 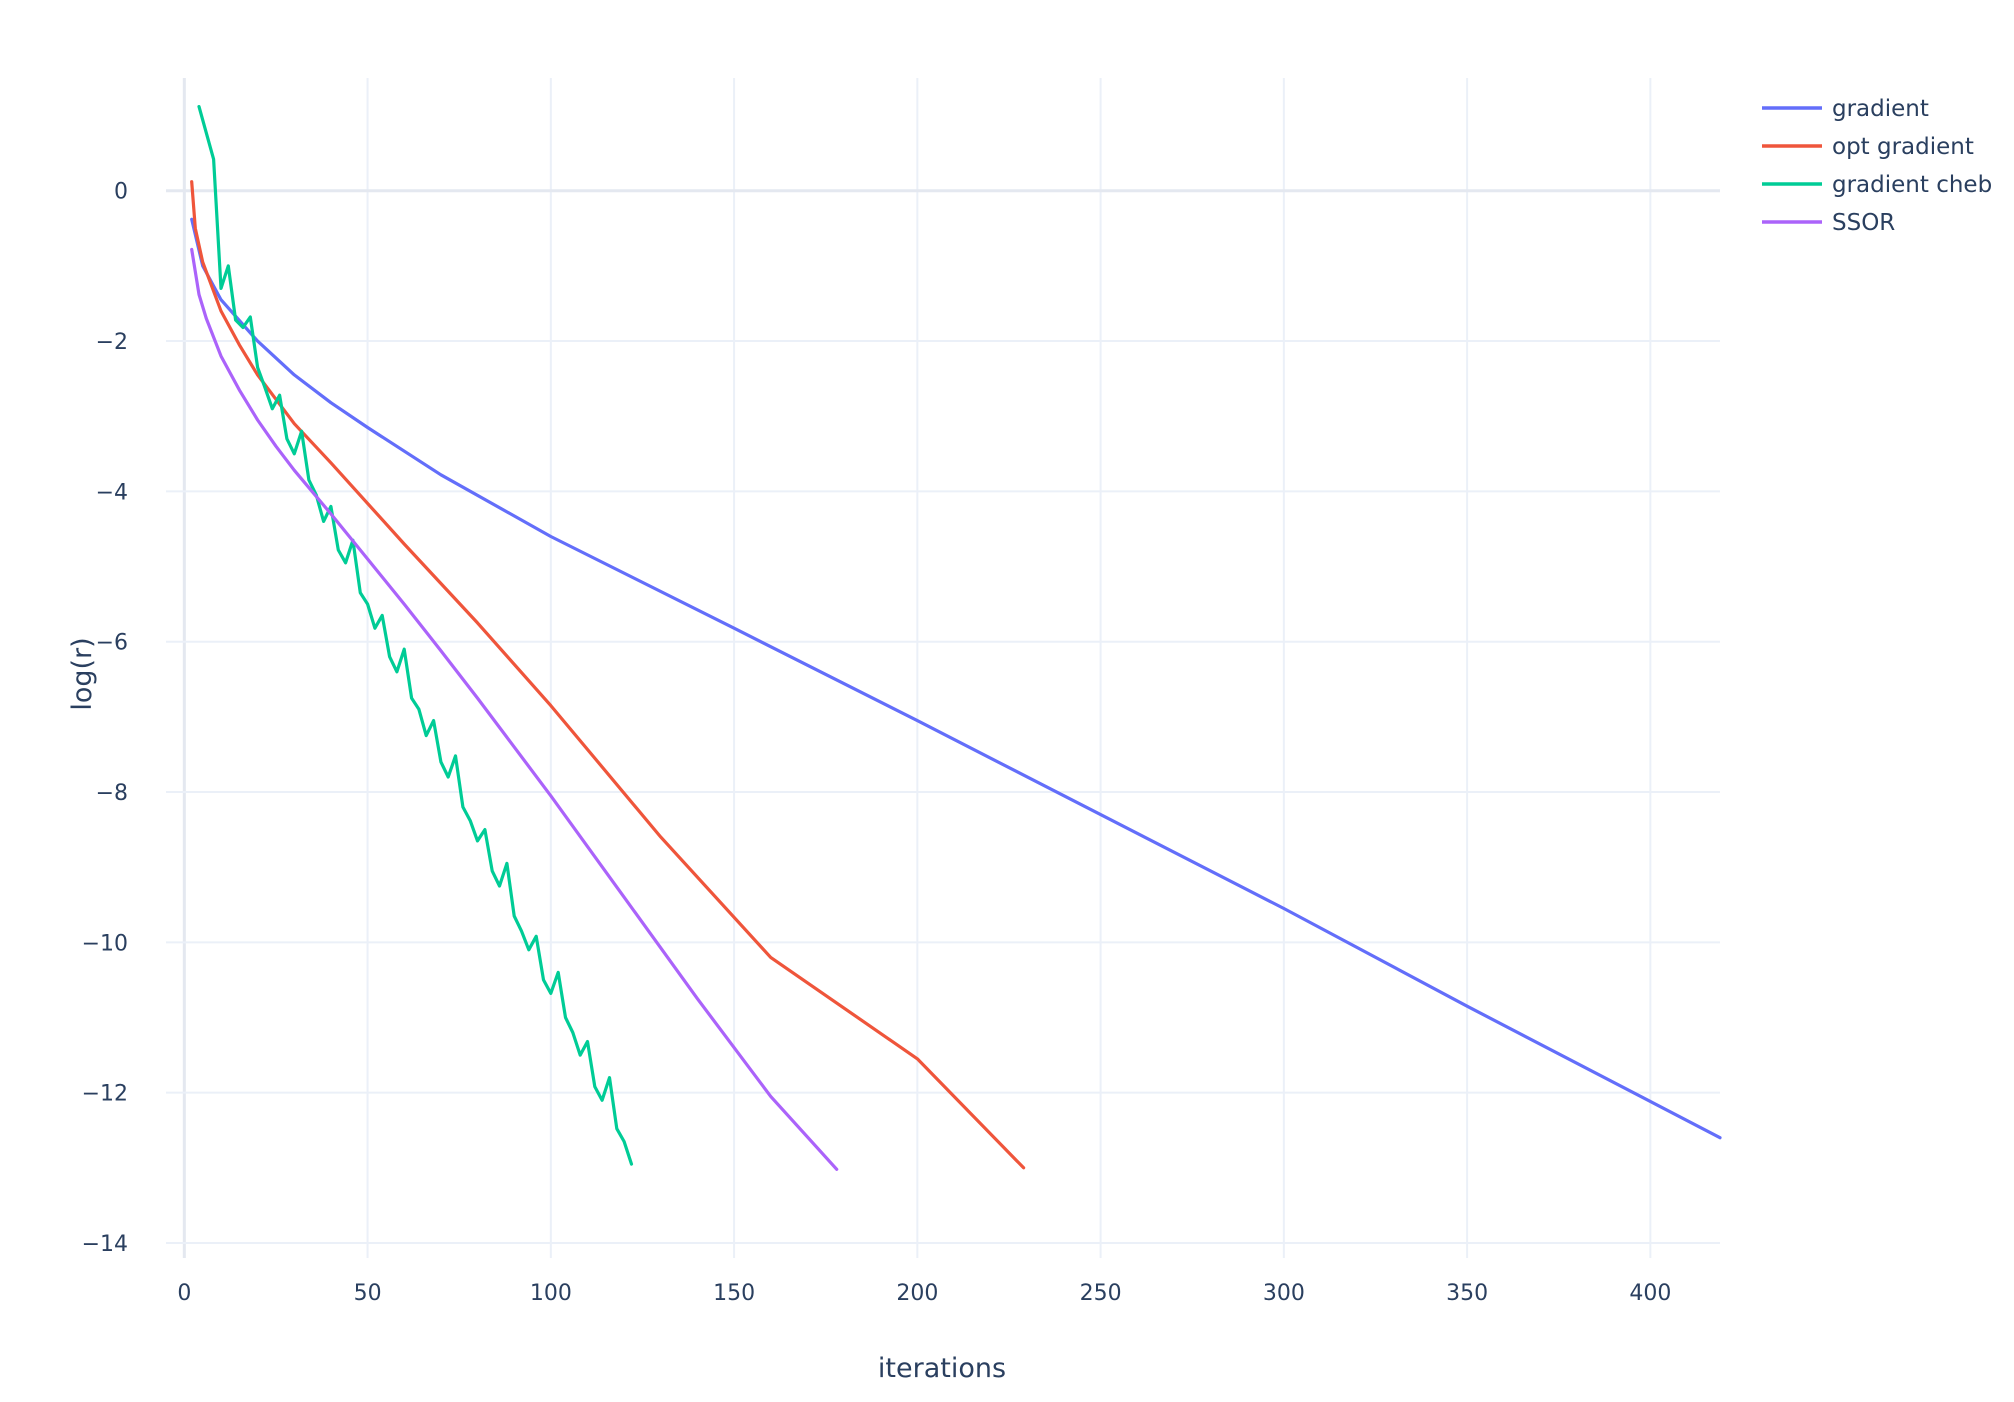 What do you see at coordinates (942, 1368) in the screenshot?
I see `x-axis-title: iterations` at bounding box center [942, 1368].